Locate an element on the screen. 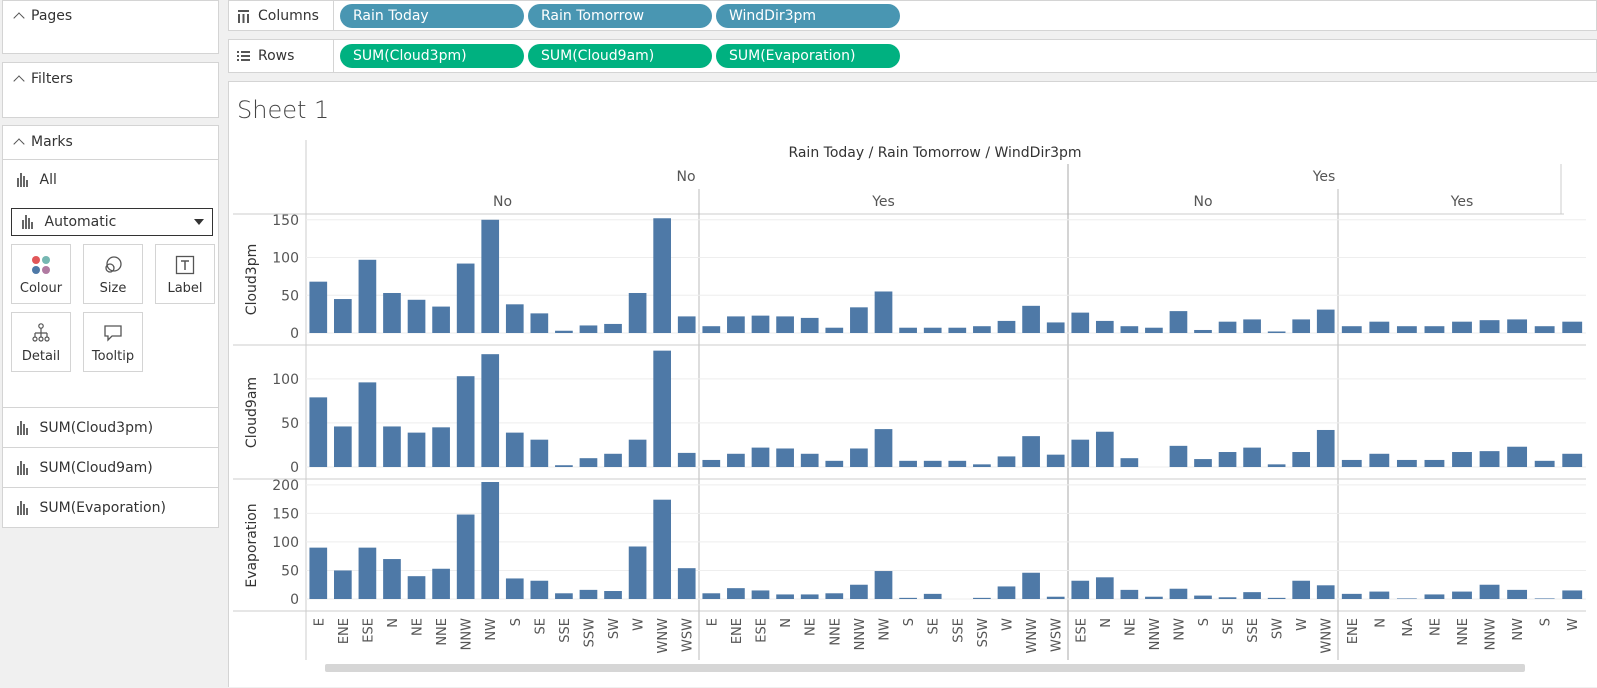 The width and height of the screenshot is (1597, 688). tooltip-button: Tooltip is located at coordinates (113, 342).